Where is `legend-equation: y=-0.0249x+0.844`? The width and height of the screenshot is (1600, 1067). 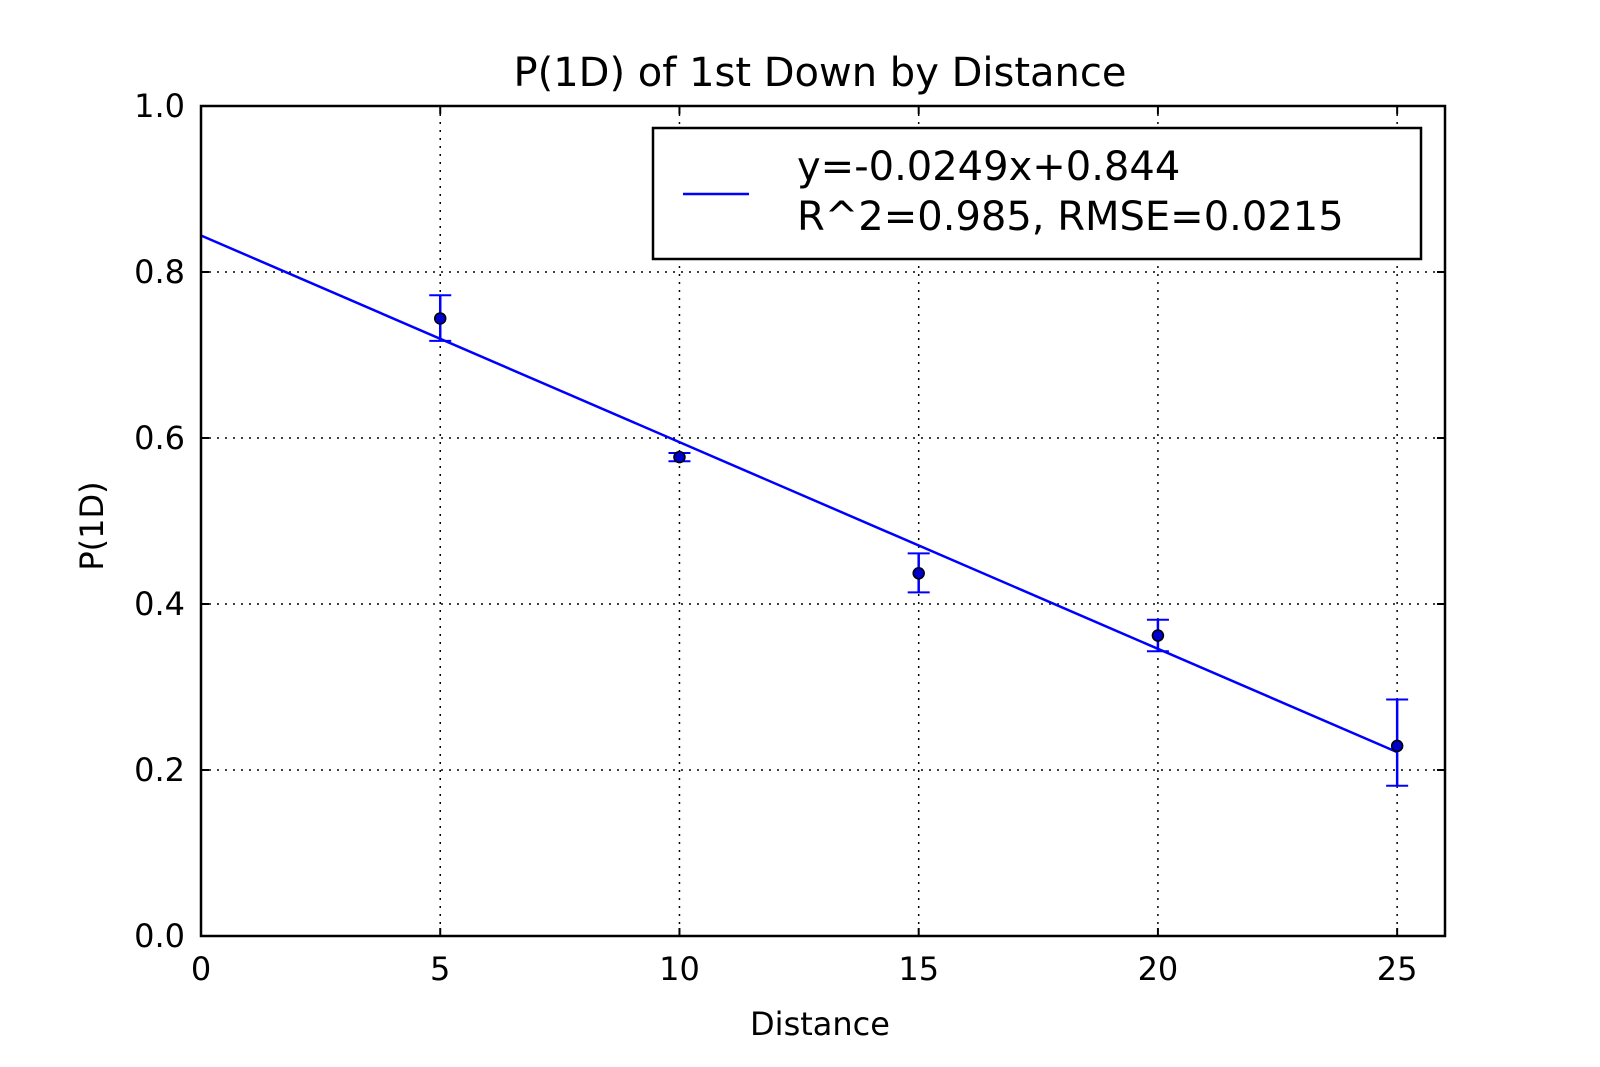
legend-equation: y=-0.0249x+0.844 is located at coordinates (988, 167).